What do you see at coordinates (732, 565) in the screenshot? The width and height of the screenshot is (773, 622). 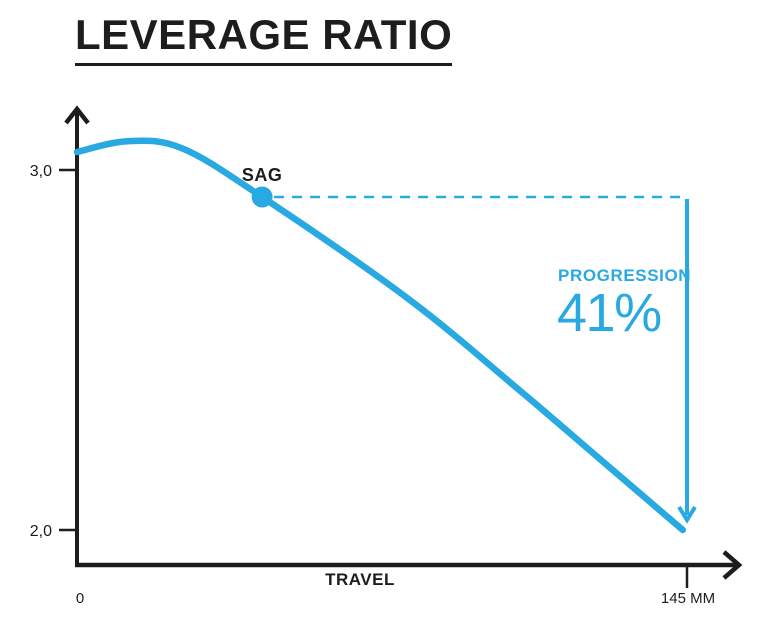 I see `x-axis-arrow-icon` at bounding box center [732, 565].